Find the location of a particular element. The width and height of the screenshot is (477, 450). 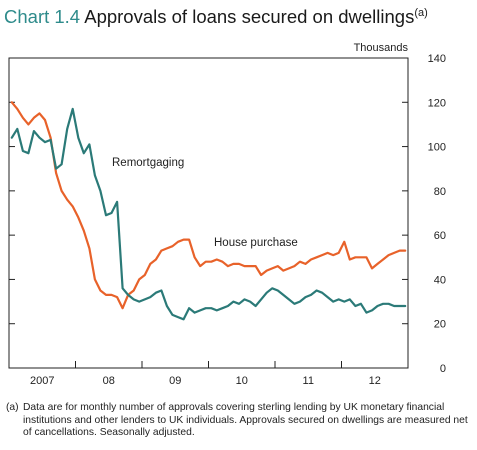

y-tick-label: 40 is located at coordinates (440, 280).